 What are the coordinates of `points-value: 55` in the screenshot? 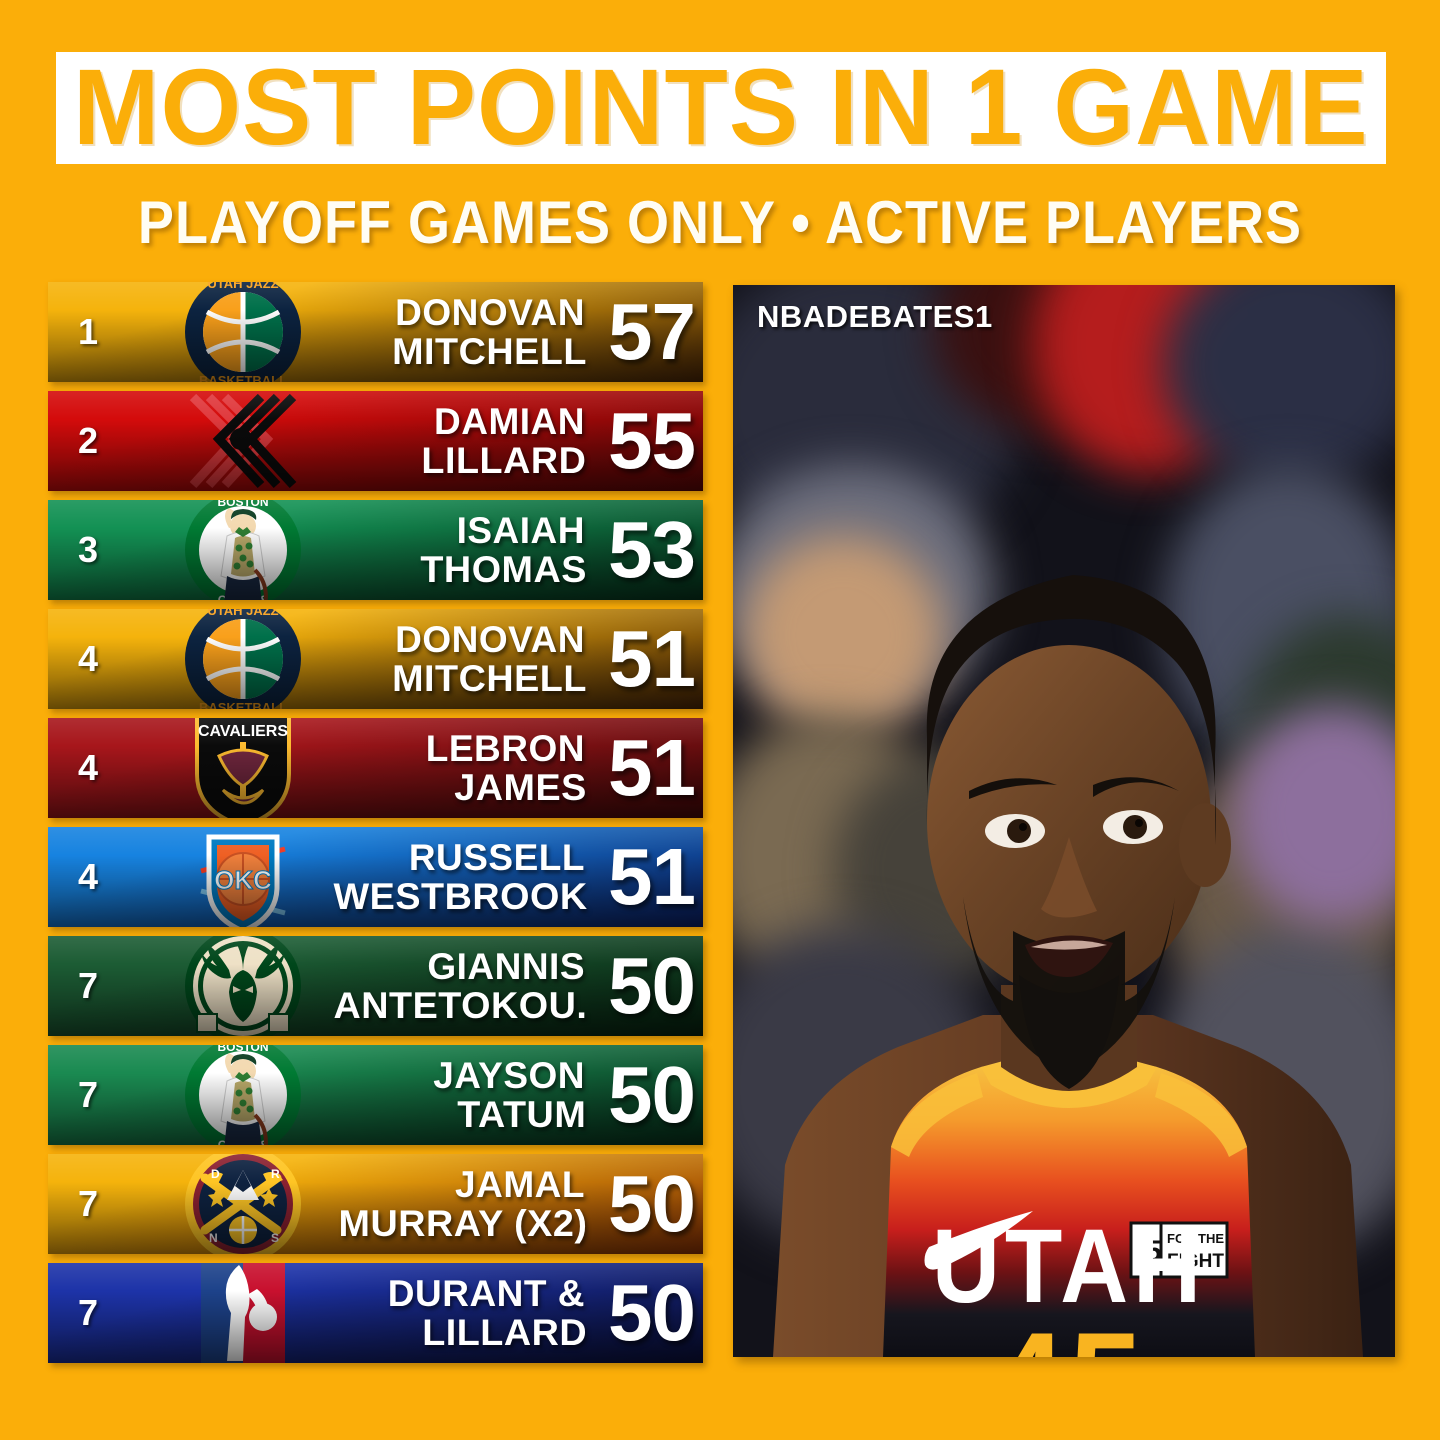 It's located at (652, 440).